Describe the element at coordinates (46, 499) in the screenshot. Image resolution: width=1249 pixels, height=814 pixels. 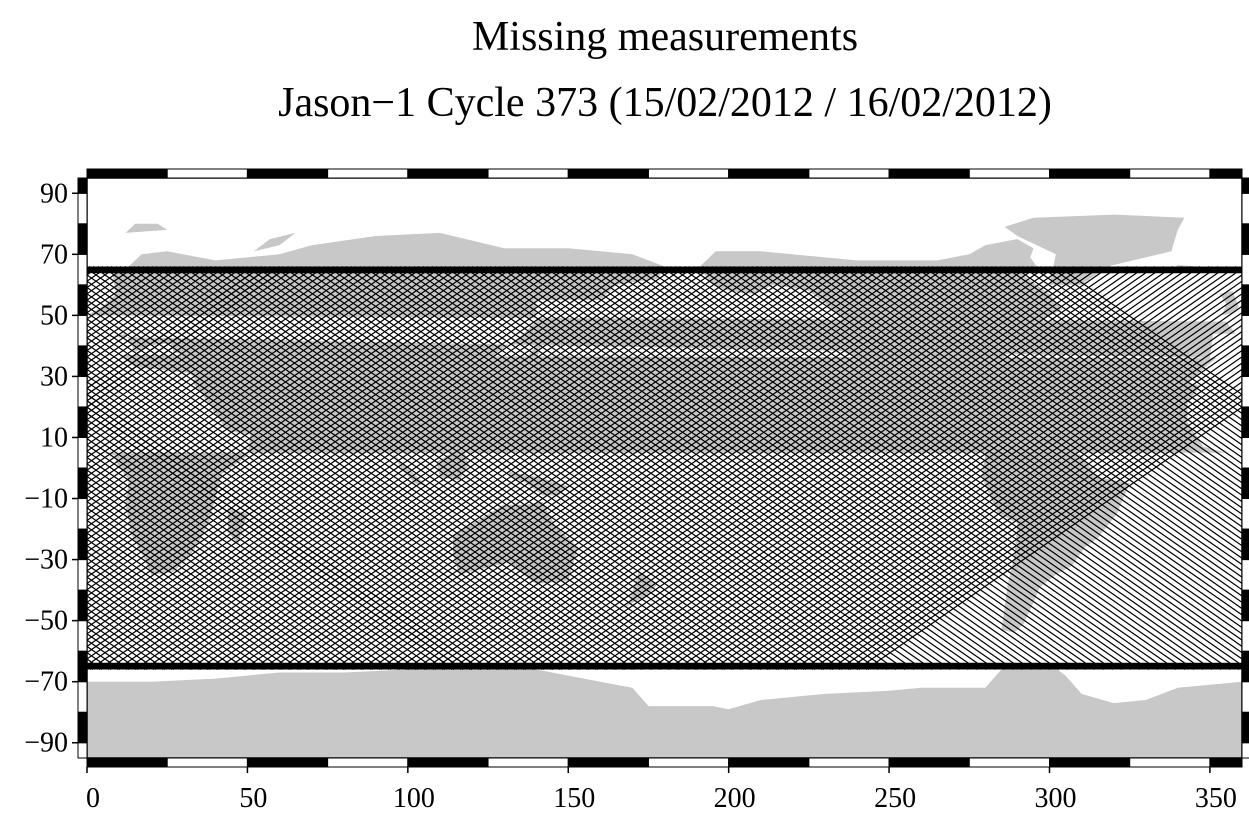
I see `y-tick-label: −10` at that location.